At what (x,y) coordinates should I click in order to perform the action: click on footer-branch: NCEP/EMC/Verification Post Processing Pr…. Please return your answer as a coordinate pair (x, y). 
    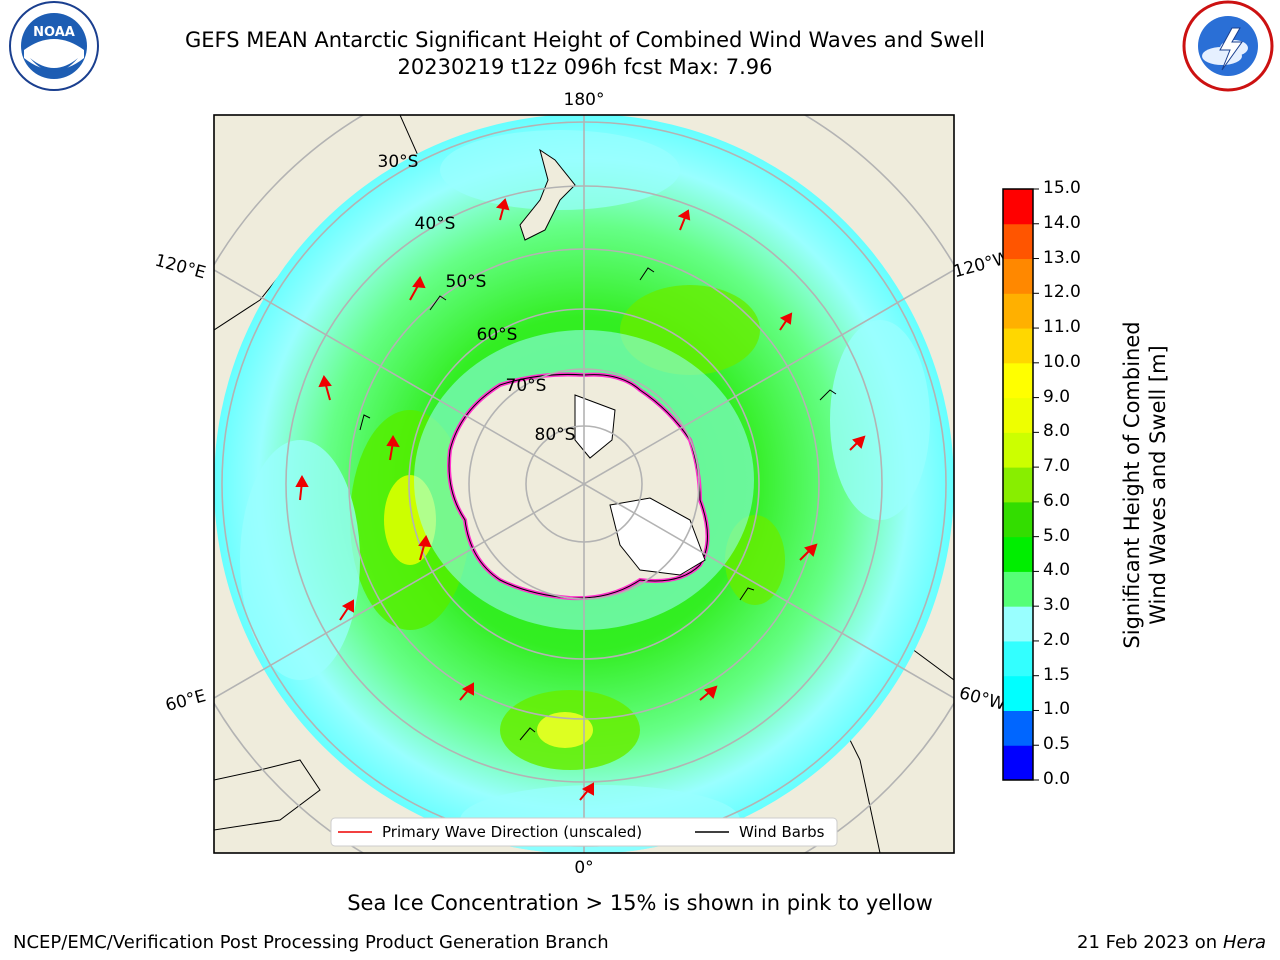
    Looking at the image, I should click on (311, 942).